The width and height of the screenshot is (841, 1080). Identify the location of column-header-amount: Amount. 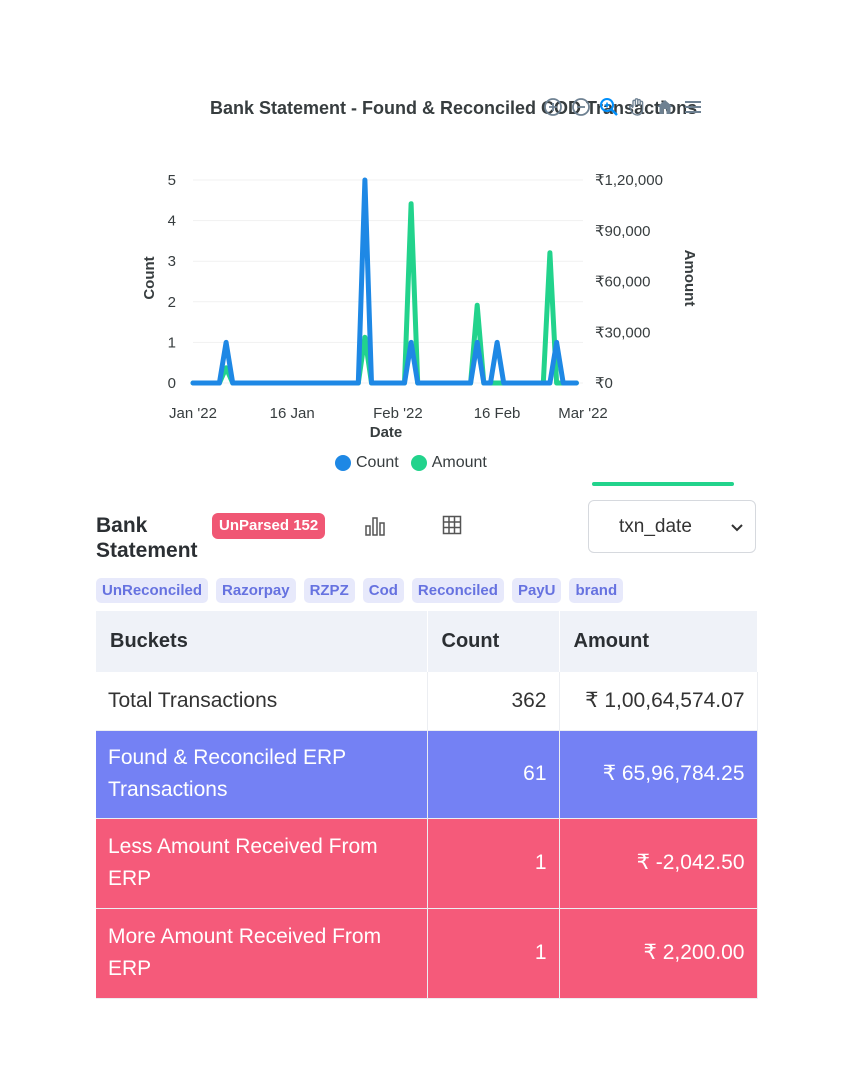
(658, 641).